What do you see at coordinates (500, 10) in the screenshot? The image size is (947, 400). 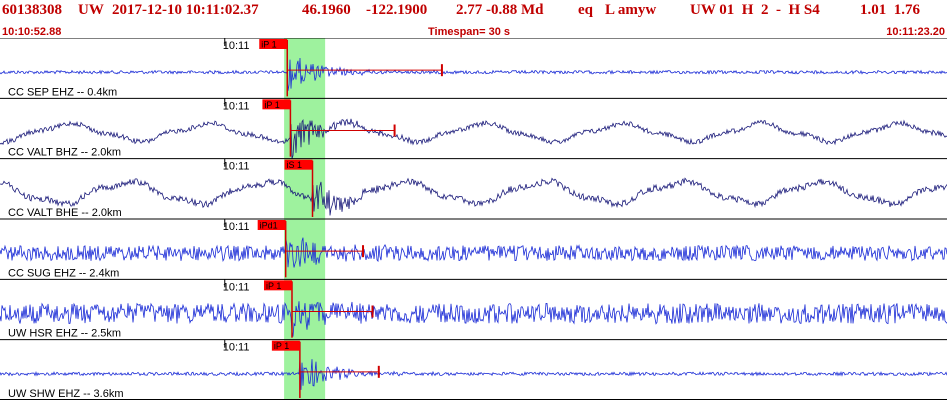 I see `event-mag-info: 2.77 -0.88 Md` at bounding box center [500, 10].